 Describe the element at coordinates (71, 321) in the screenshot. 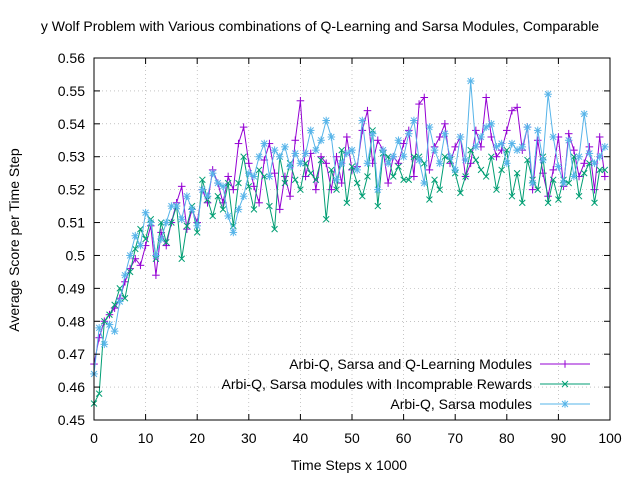

I see `y-tick-label: 0.48` at that location.